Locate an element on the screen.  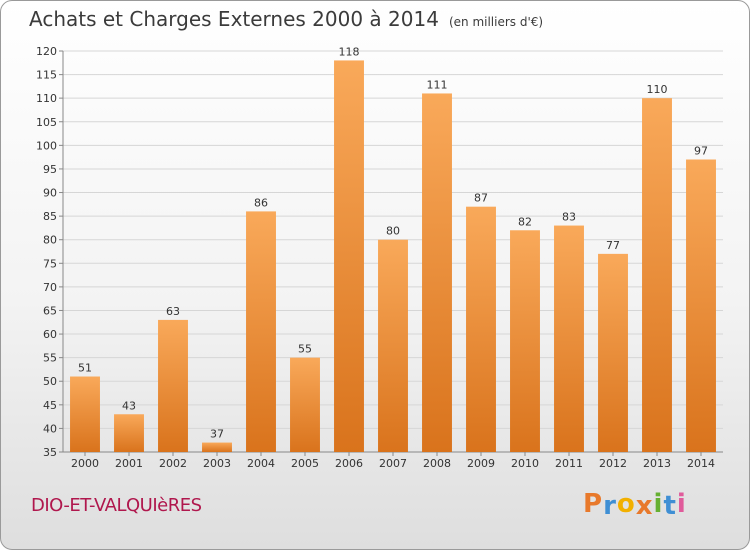
data-label-2014: 97 is located at coordinates (701, 151).